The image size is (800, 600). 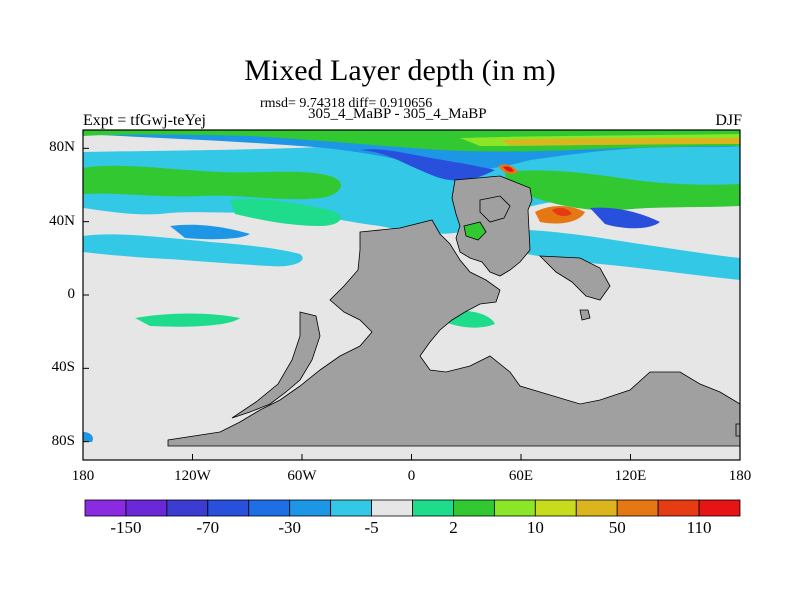 I want to click on lon-tick-label: 60E, so click(x=521, y=476).